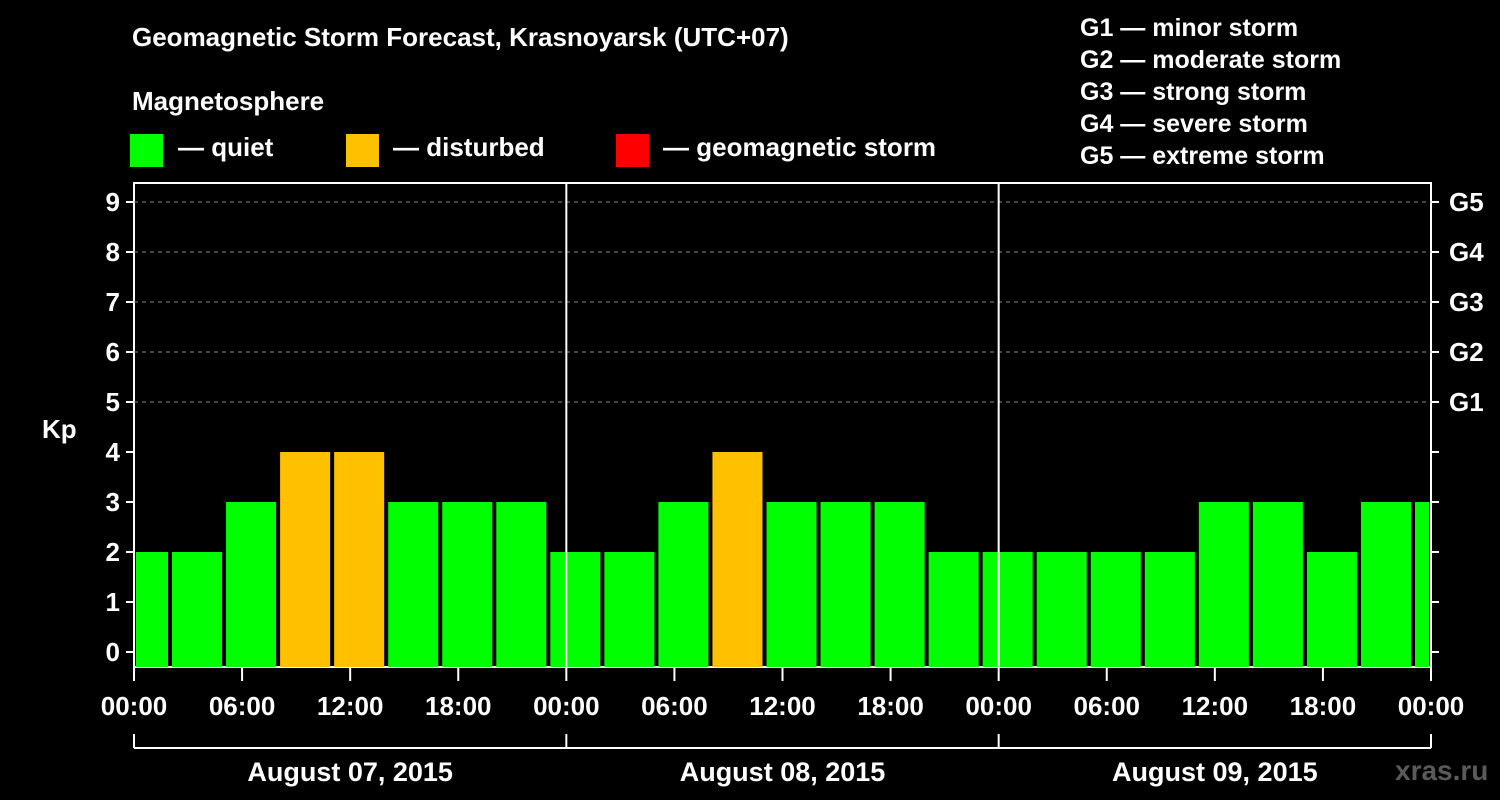 This screenshot has width=1500, height=800. Describe the element at coordinates (113, 652) in the screenshot. I see `y-tick-label: 0` at that location.